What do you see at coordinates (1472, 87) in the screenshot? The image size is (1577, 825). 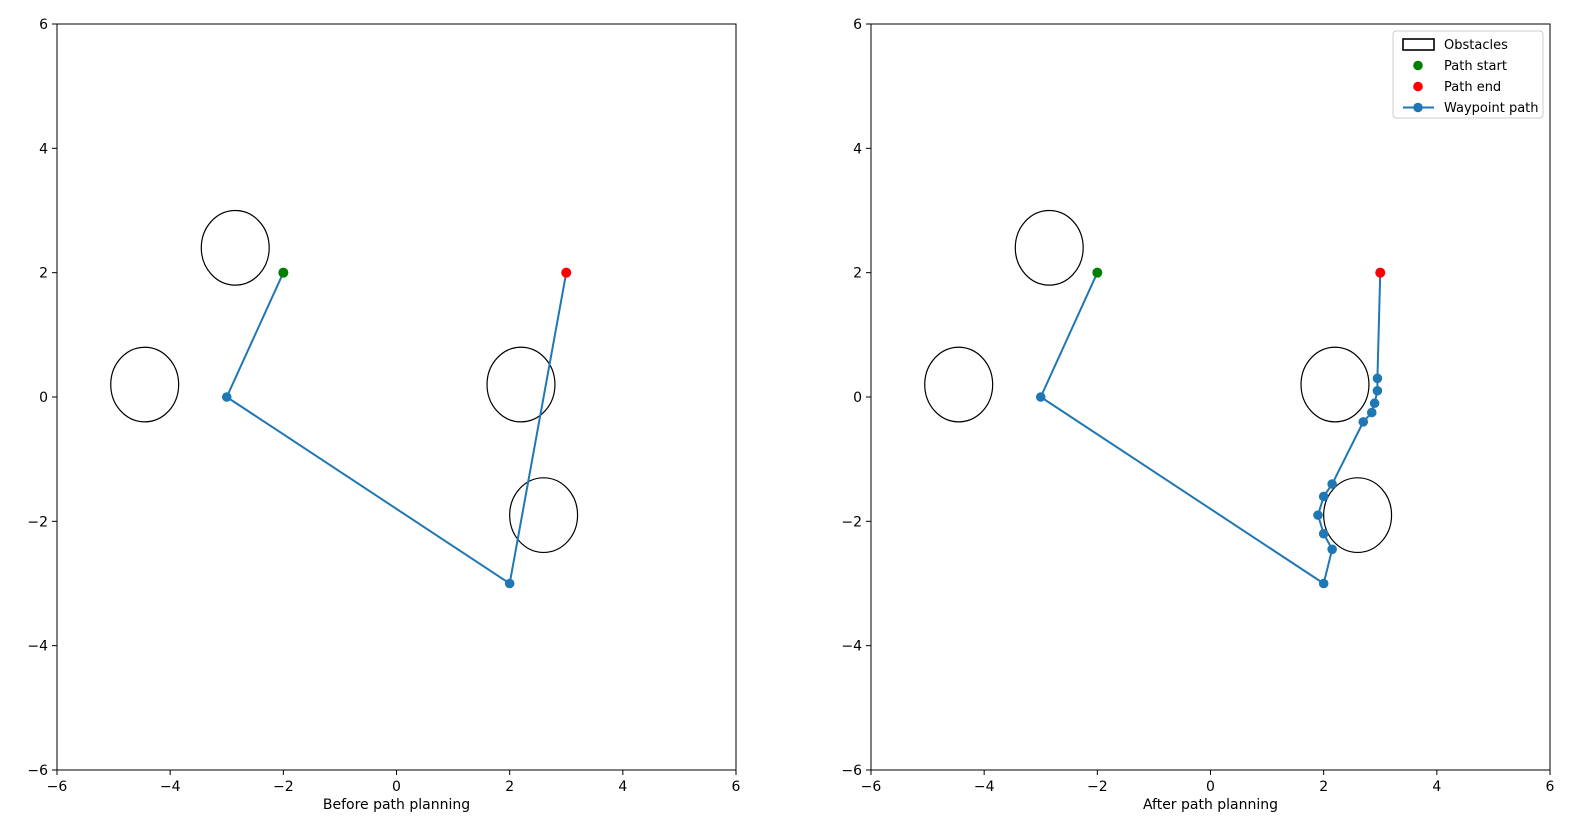 I see `legend-label: Path end` at bounding box center [1472, 87].